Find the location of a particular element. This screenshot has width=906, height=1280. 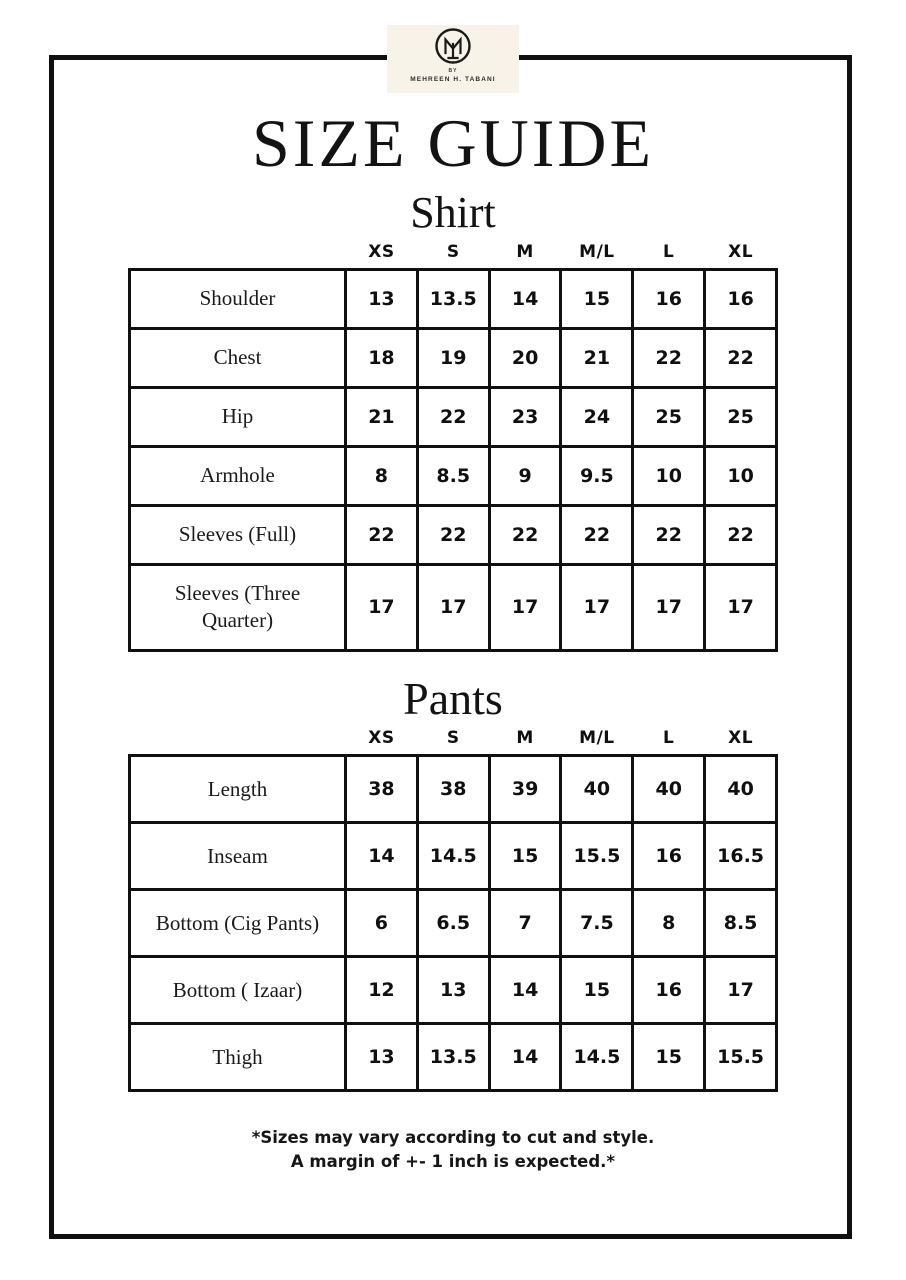

row-label: Armhole is located at coordinates (237, 475).